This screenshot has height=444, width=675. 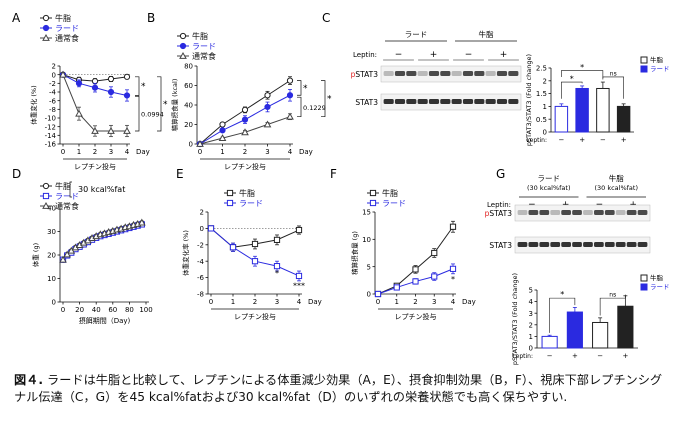 I want to click on x-unit-label: Day, so click(x=315, y=302).